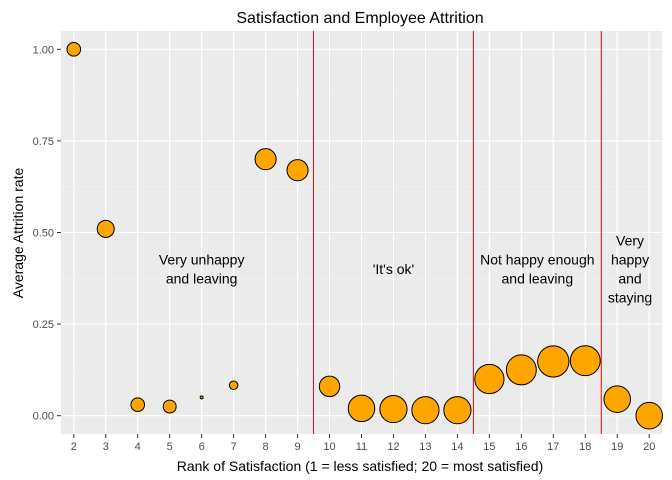  Describe the element at coordinates (170, 447) in the screenshot. I see `x-tick-label: 5` at that location.